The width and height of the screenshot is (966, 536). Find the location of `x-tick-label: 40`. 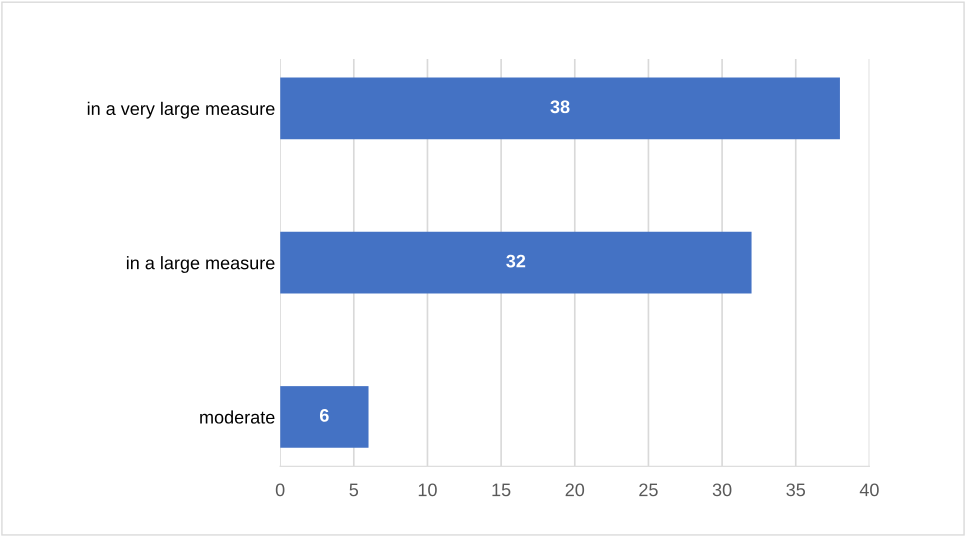

x-tick-label: 40 is located at coordinates (869, 489).